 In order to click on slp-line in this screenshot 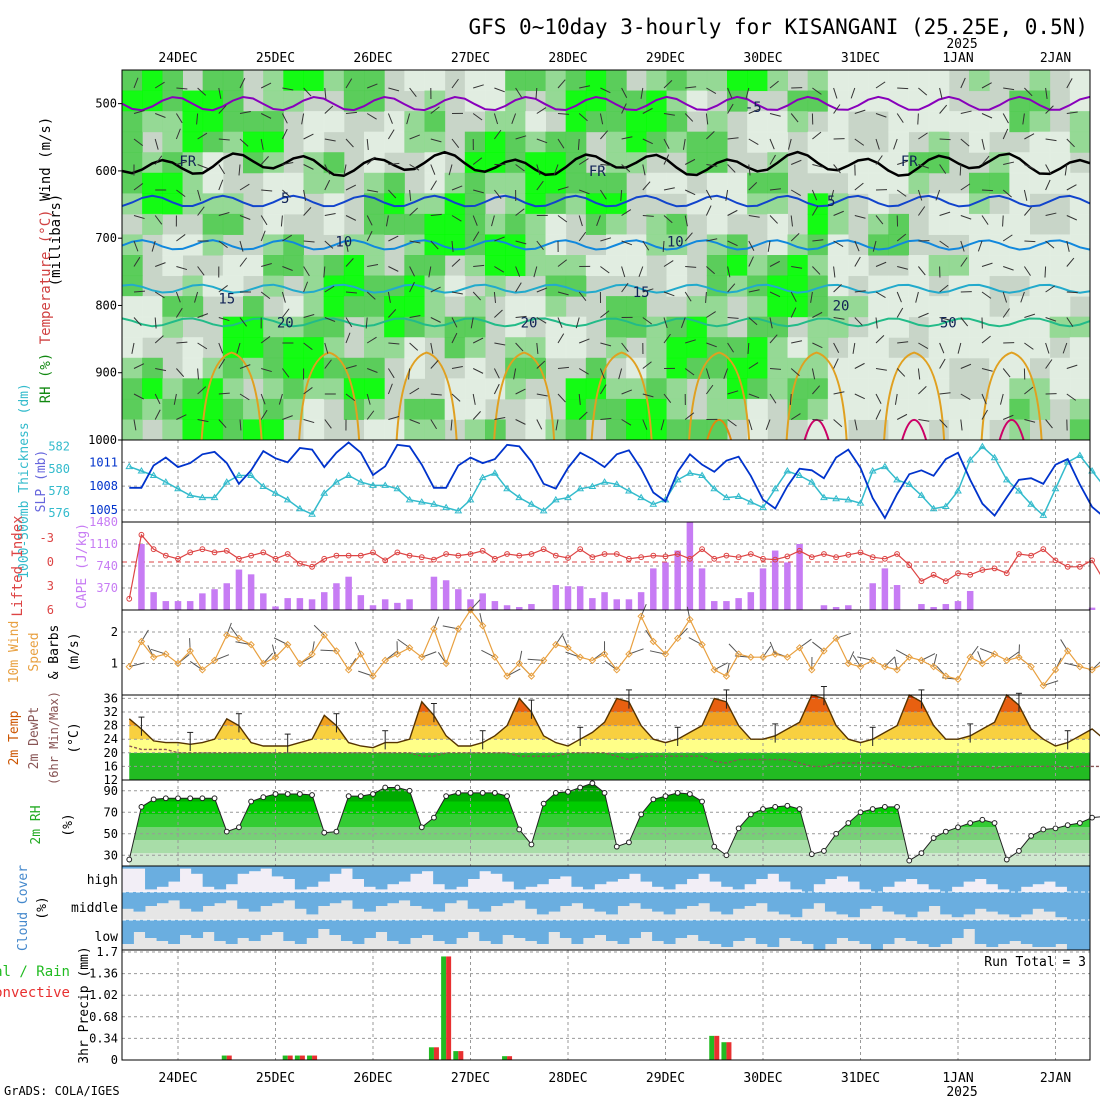, I will do `click(614, 480)`.